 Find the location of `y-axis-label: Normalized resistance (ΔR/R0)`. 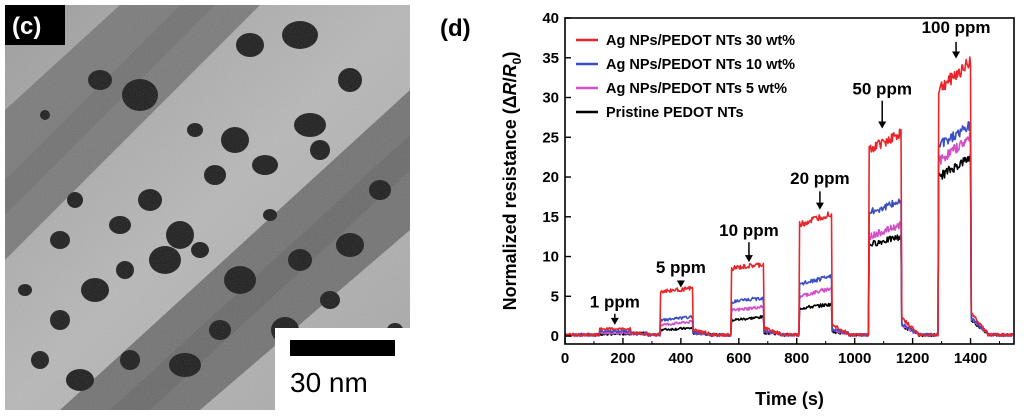

y-axis-label: Normalized resistance (ΔR/R0) is located at coordinates (512, 181).